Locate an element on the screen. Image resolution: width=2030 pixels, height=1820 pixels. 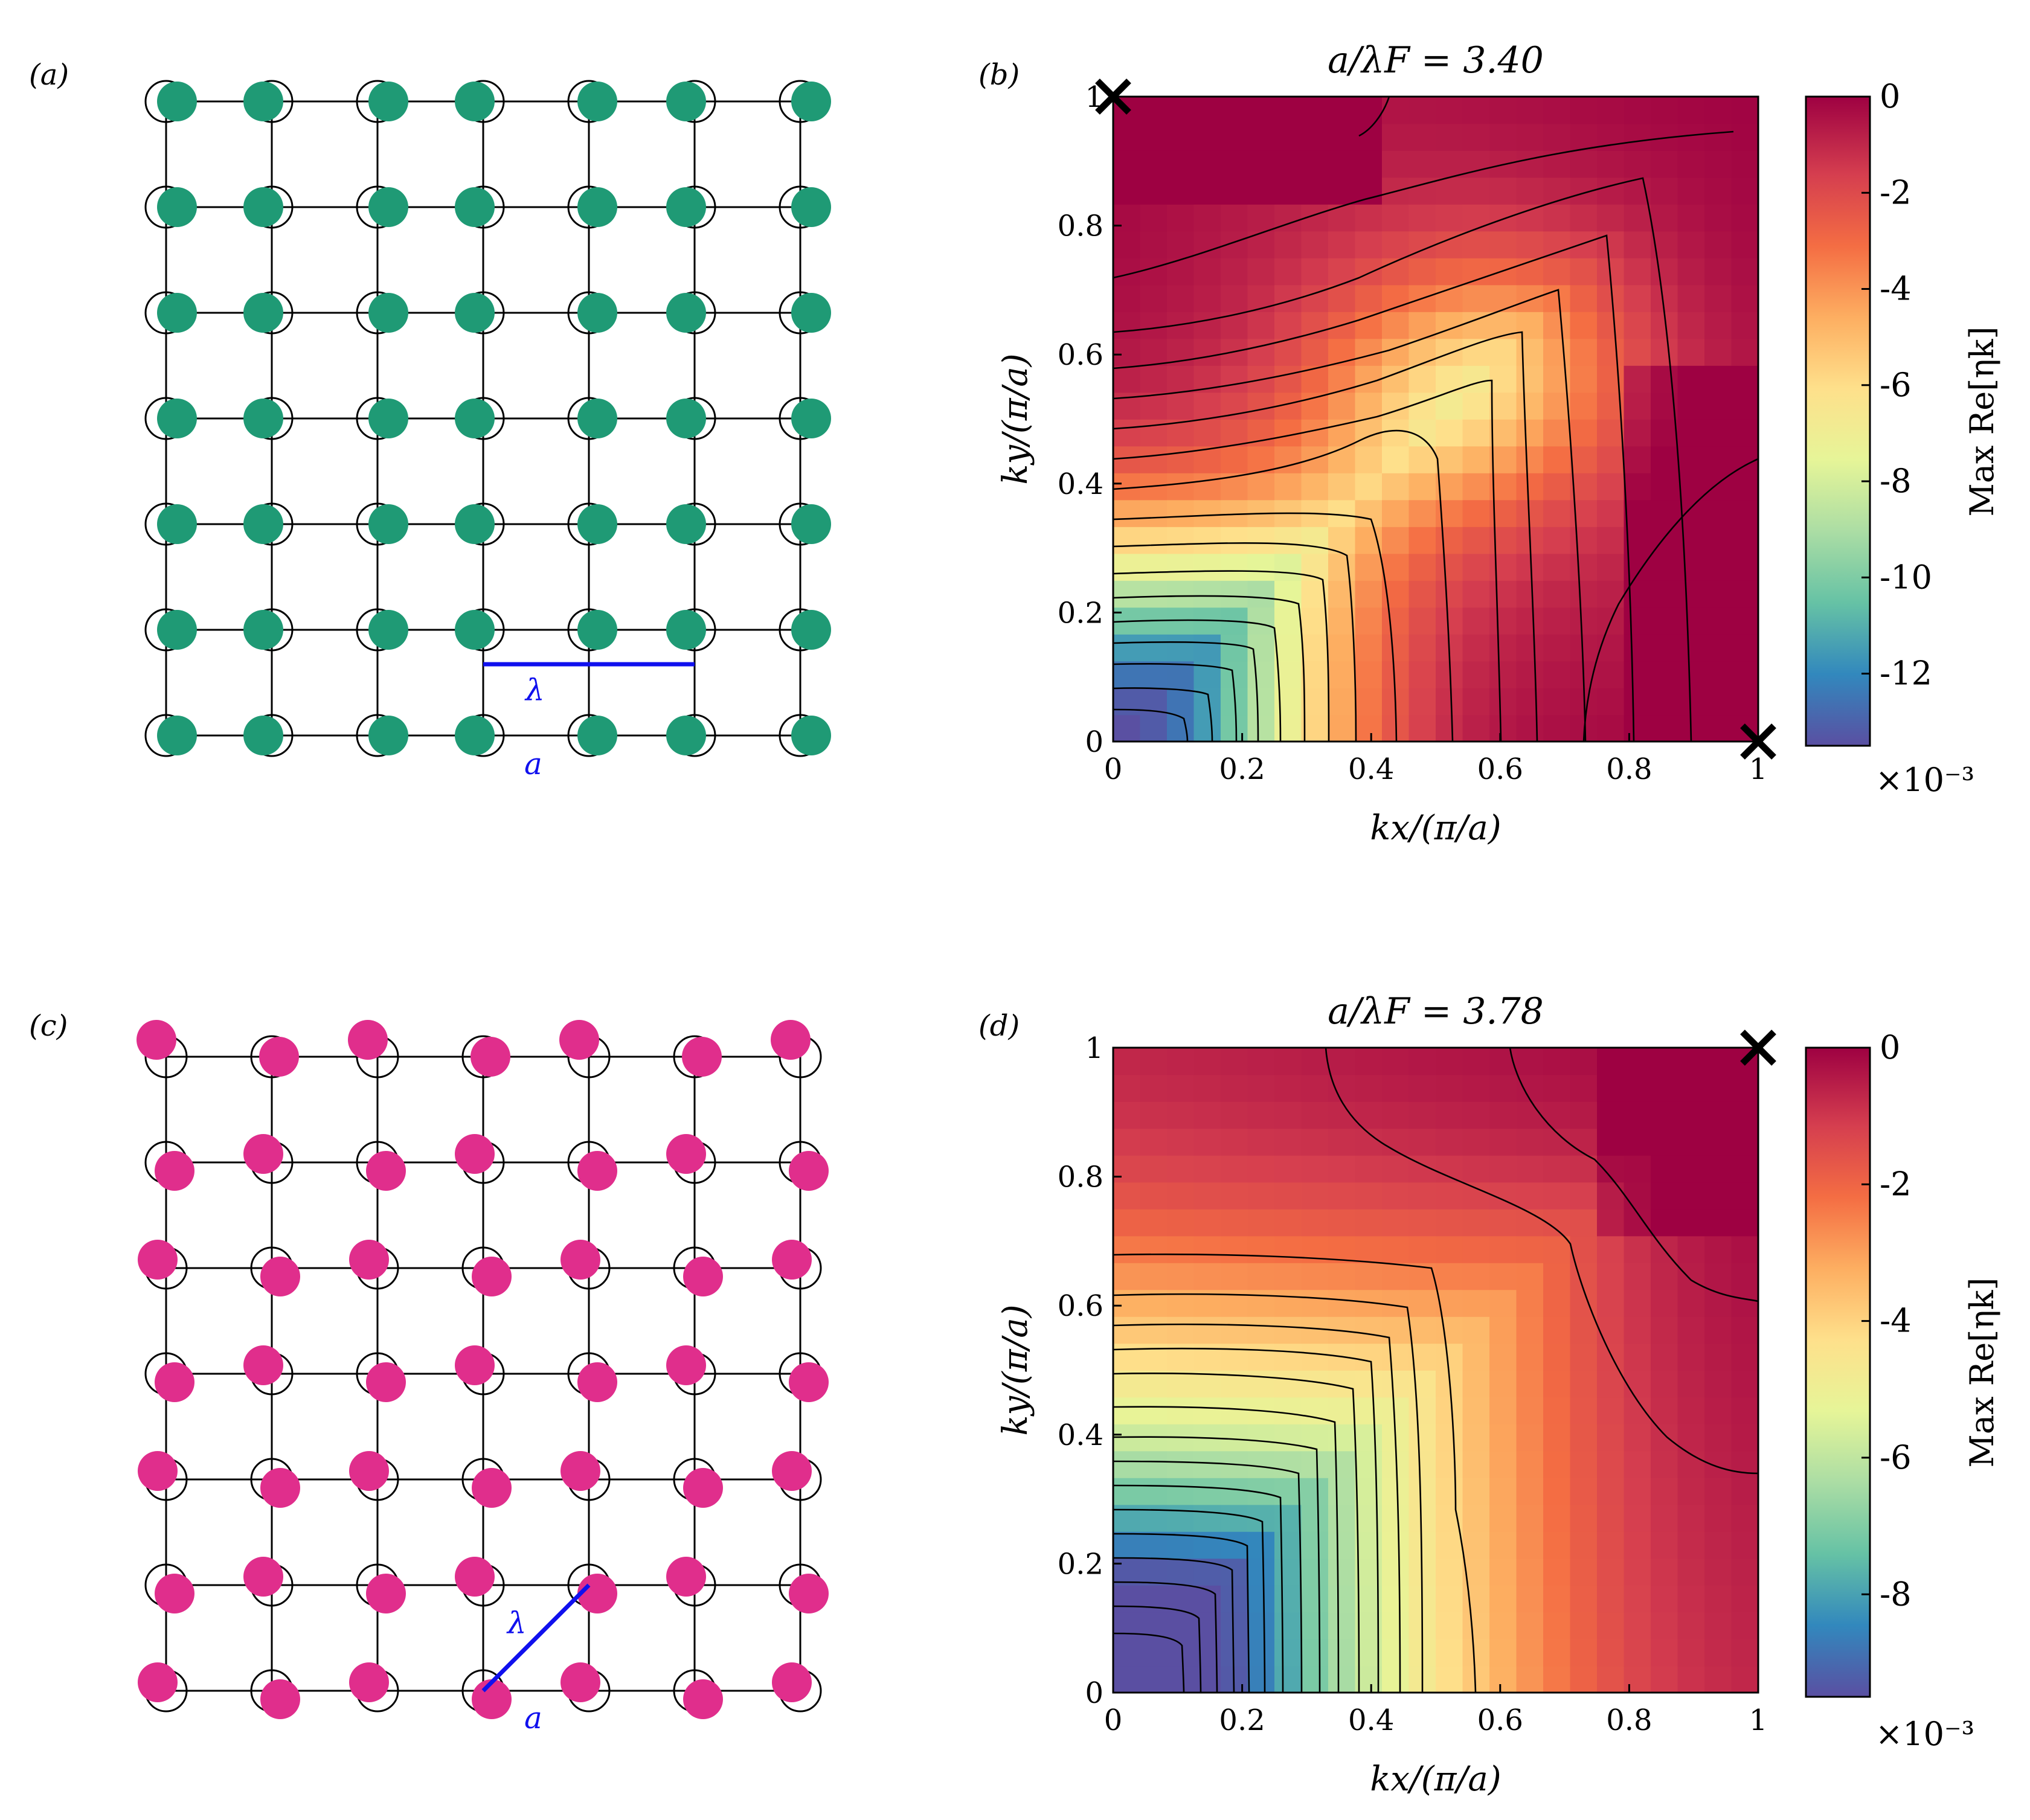
colorbar-tick-label: -6 is located at coordinates (1896, 385).